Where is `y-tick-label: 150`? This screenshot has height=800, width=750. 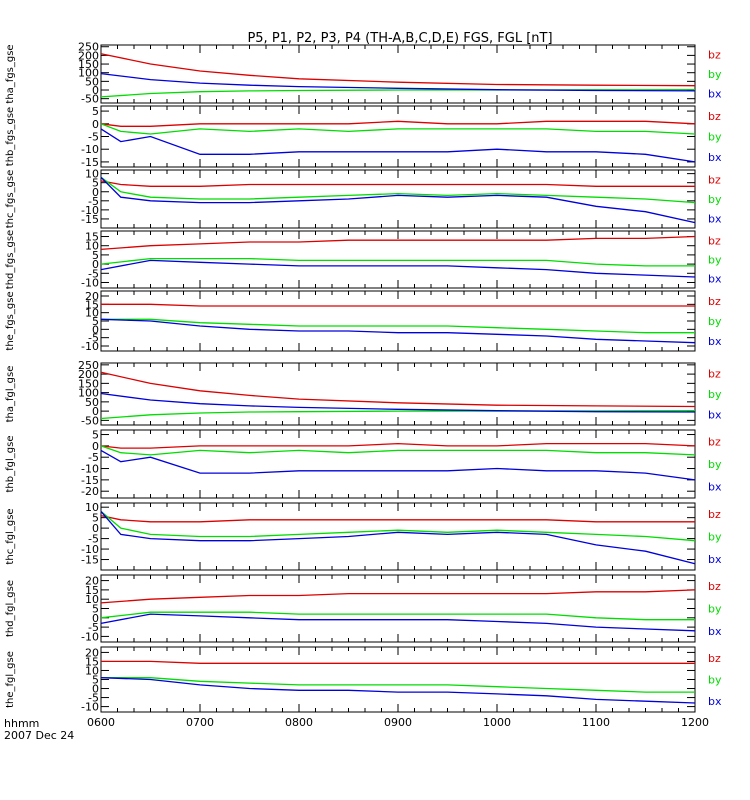
y-tick-label: 150 is located at coordinates (88, 64).